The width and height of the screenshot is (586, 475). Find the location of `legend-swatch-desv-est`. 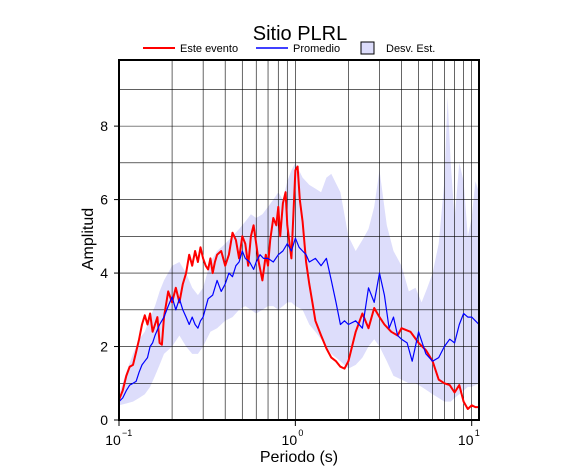

legend-swatch-desv-est is located at coordinates (367, 48).